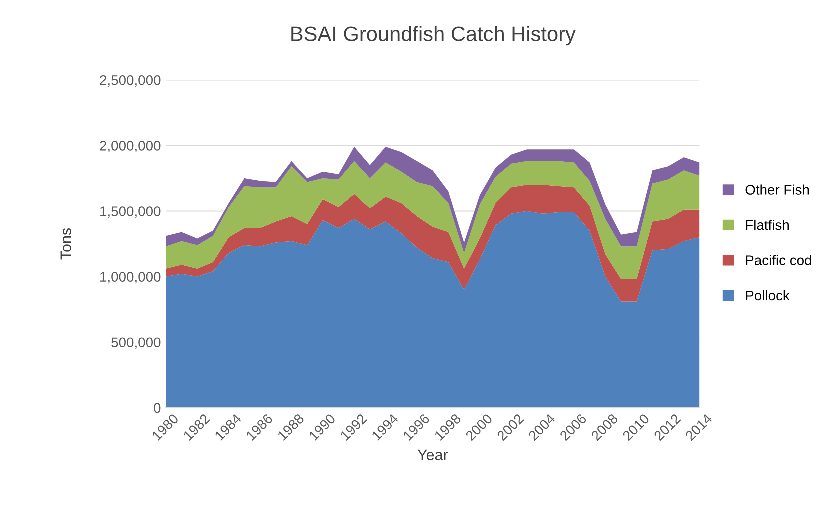  Describe the element at coordinates (433, 455) in the screenshot. I see `x-axis-title: Year` at that location.